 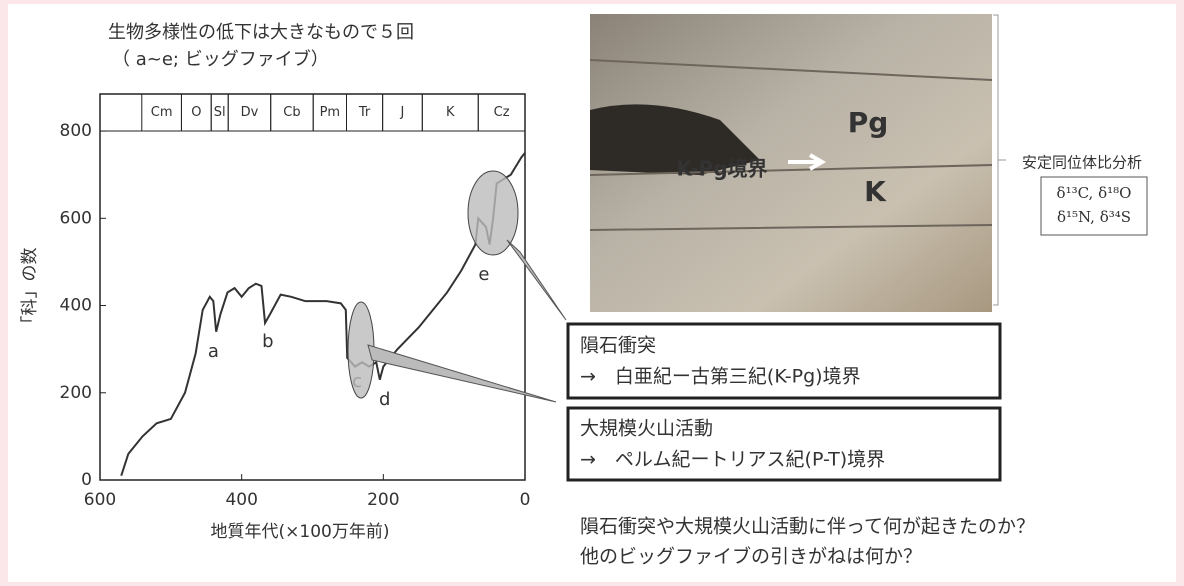 I want to click on pointer-c, so click(x=462, y=373).